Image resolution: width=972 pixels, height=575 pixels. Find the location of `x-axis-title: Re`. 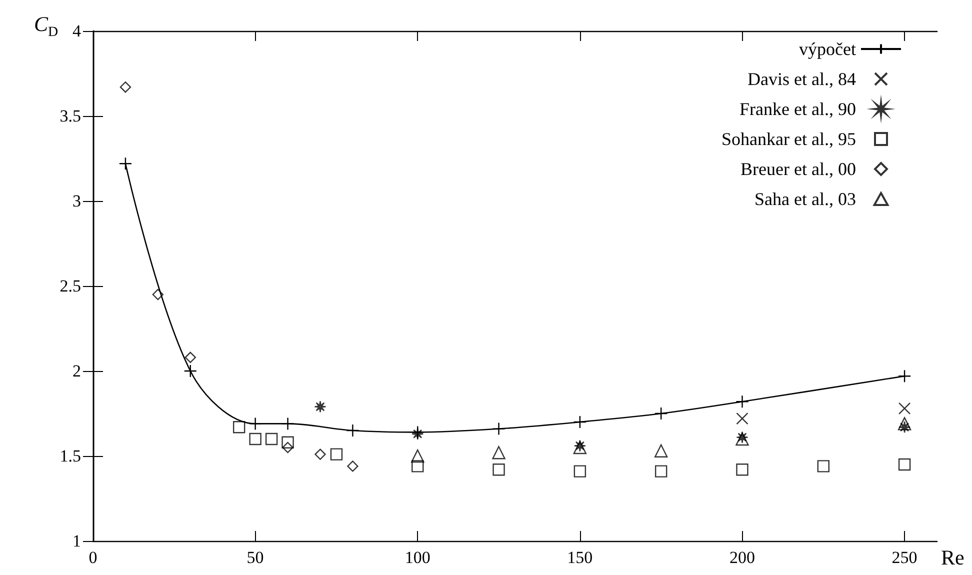

x-axis-title: Re is located at coordinates (952, 558).